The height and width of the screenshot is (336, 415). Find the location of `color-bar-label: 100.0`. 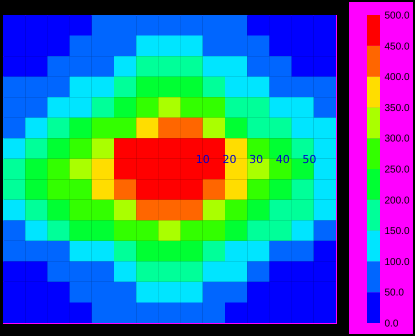

color-bar-label: 100.0 is located at coordinates (397, 262).